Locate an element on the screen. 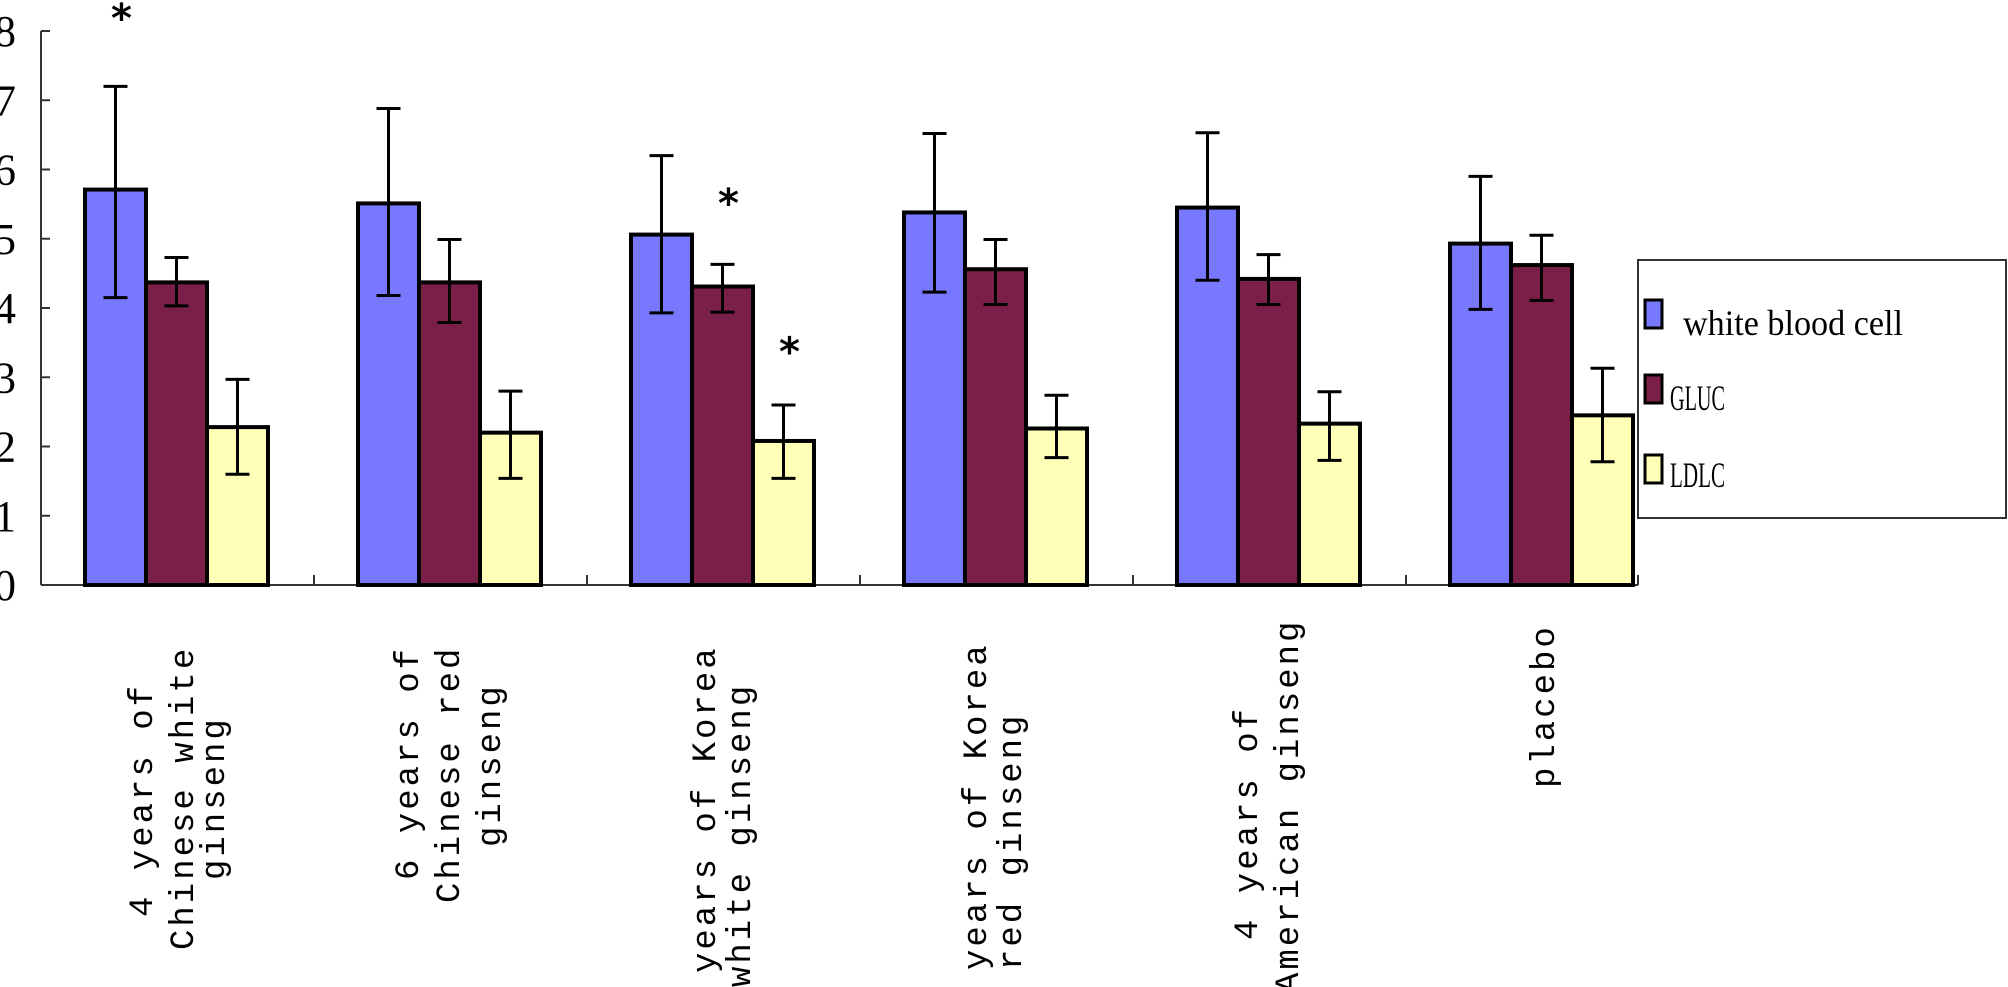 Image resolution: width=2008 pixels, height=987 pixels. category-label: red ginseng is located at coordinates (1013, 841).